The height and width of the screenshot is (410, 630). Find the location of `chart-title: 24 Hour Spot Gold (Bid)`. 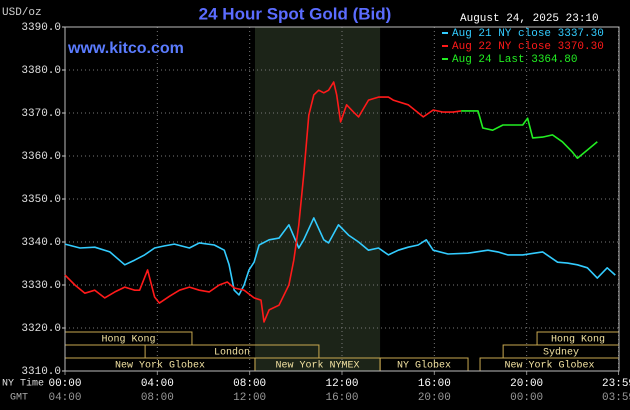

chart-title: 24 Hour Spot Gold (Bid) is located at coordinates (295, 13).